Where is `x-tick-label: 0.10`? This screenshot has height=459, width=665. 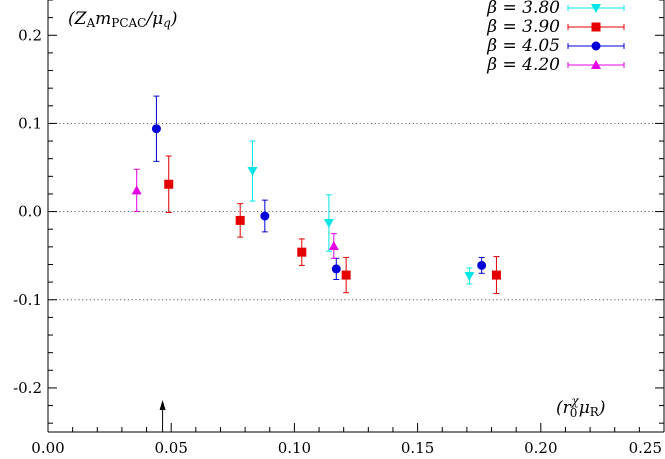
x-tick-label: 0.10 is located at coordinates (294, 448).